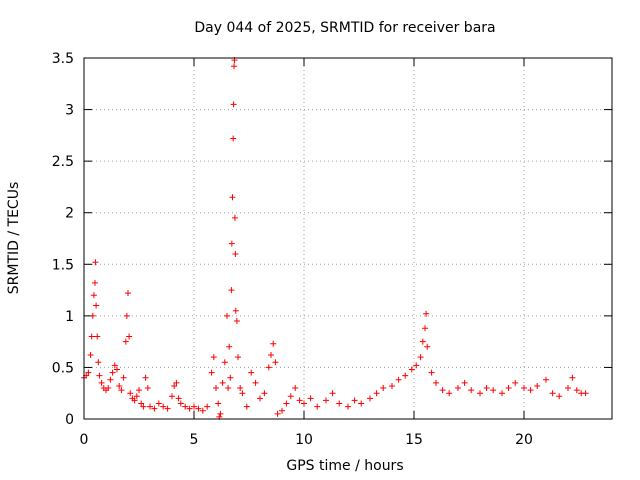 This screenshot has width=640, height=480. What do you see at coordinates (84, 440) in the screenshot?
I see `x-tick-label: 0` at bounding box center [84, 440].